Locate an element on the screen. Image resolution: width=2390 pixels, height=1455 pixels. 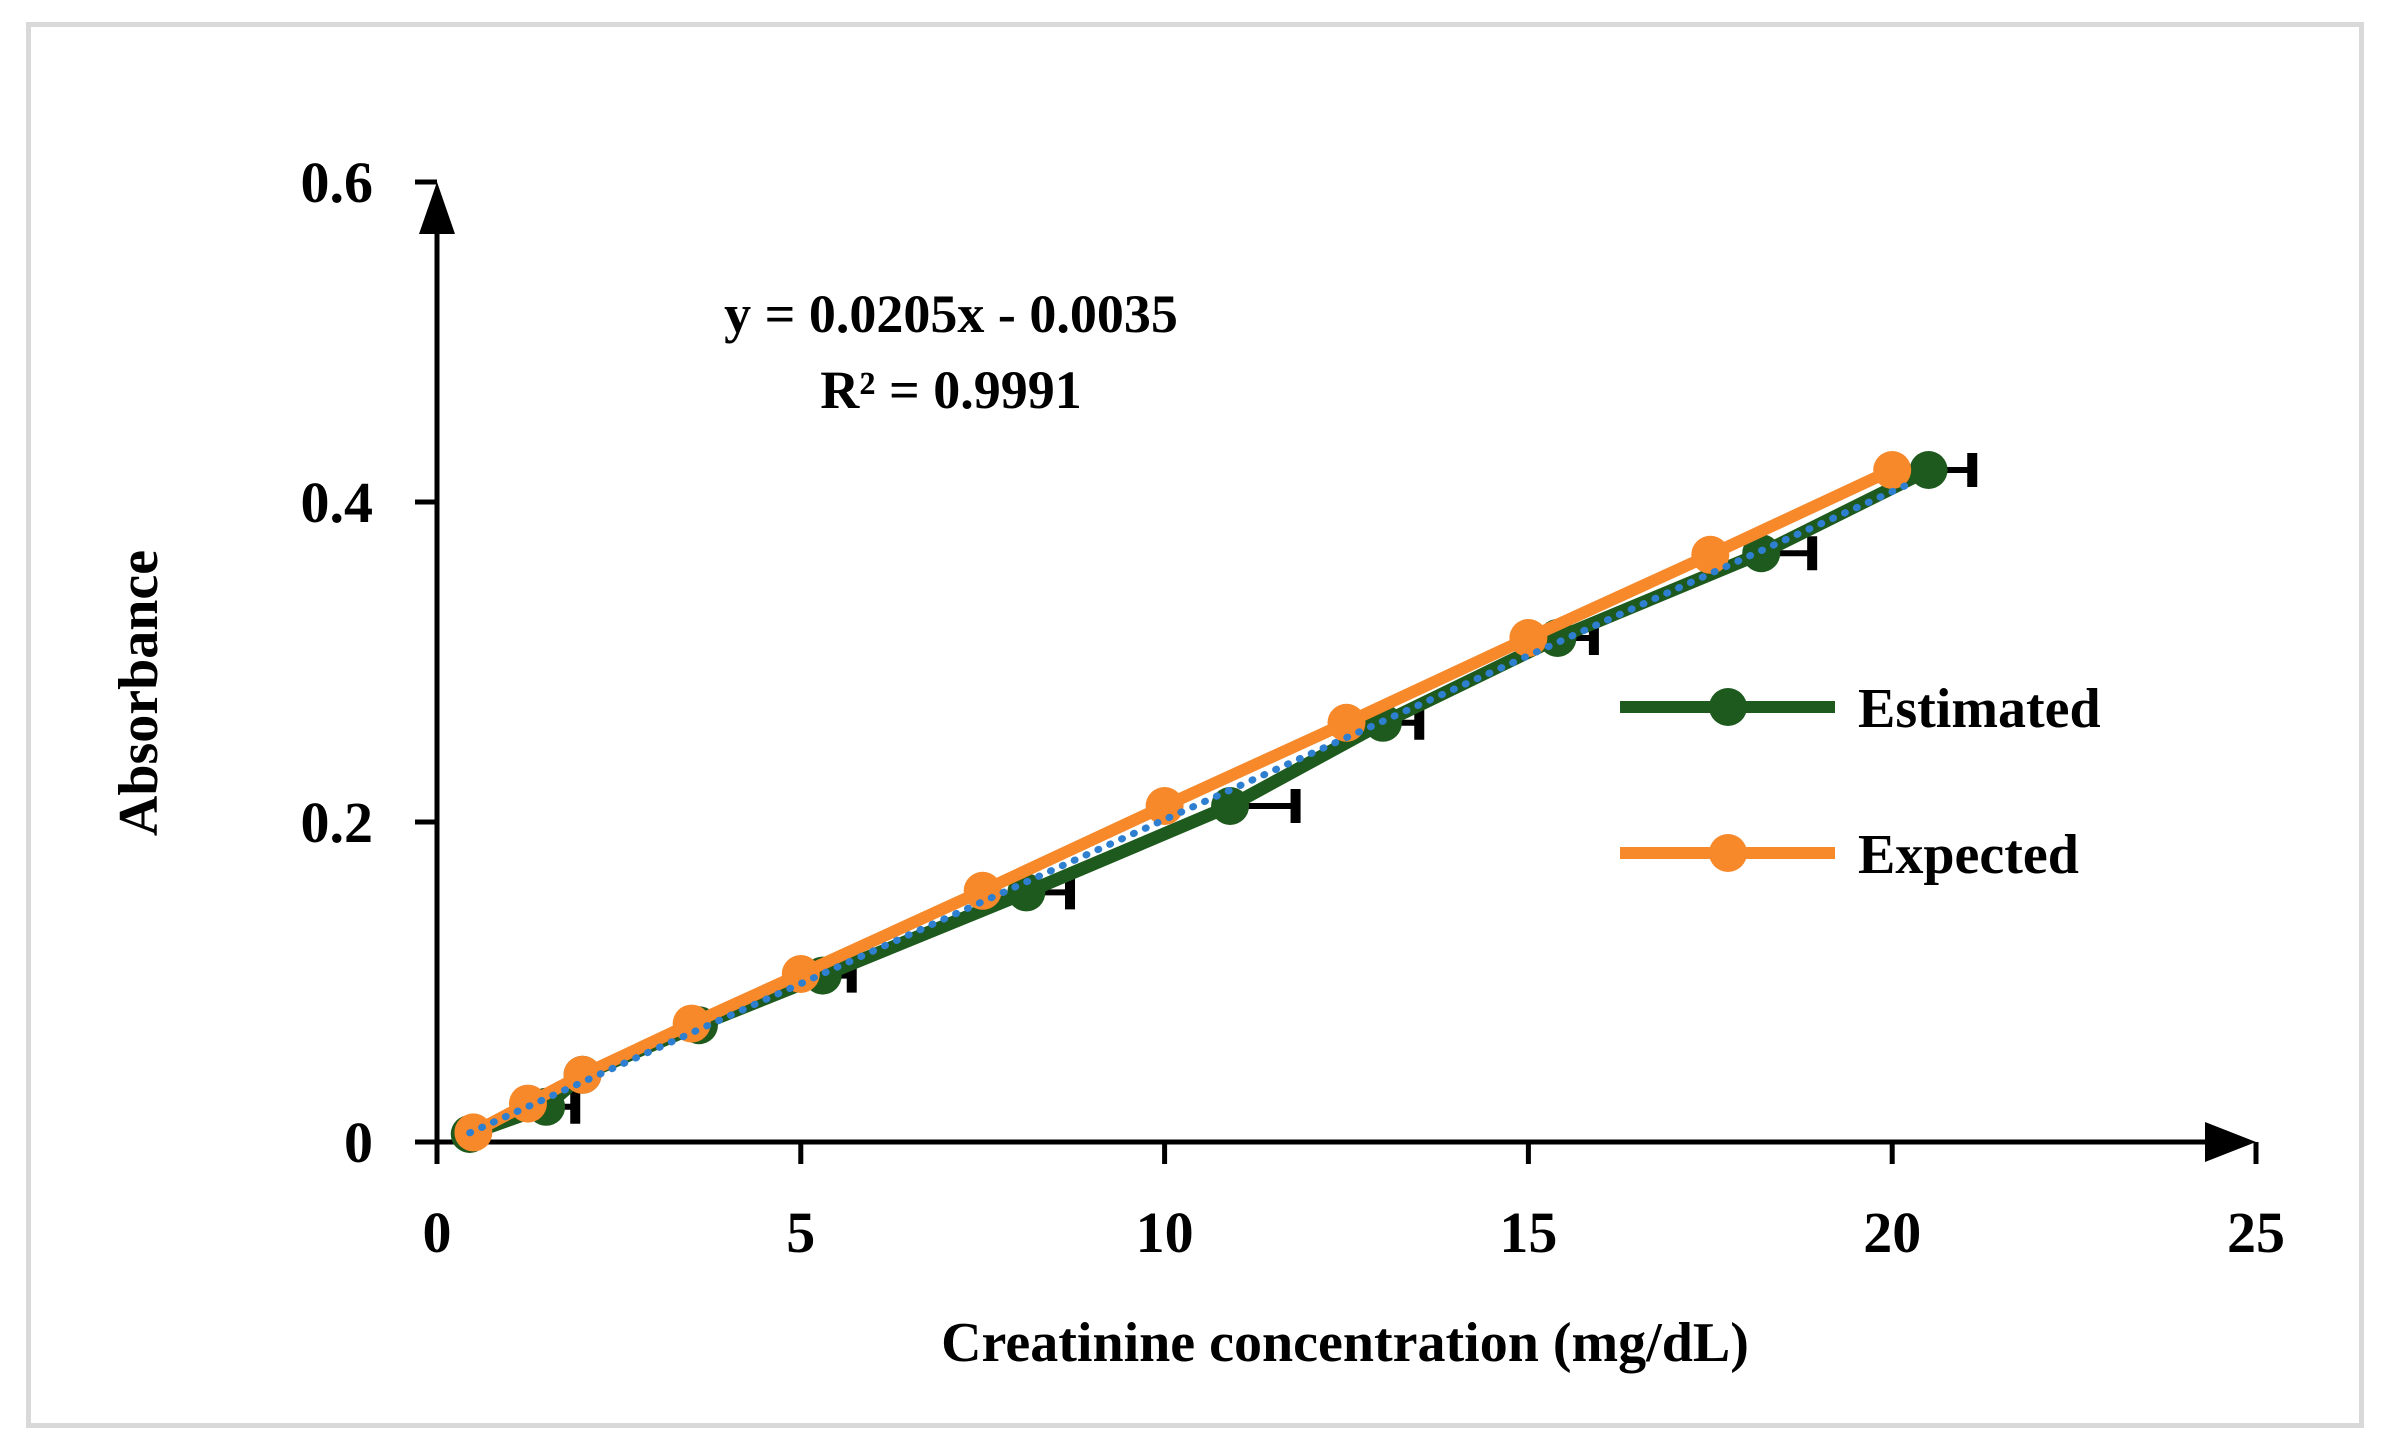
legend-label-expected: Expected is located at coordinates (1968, 855).